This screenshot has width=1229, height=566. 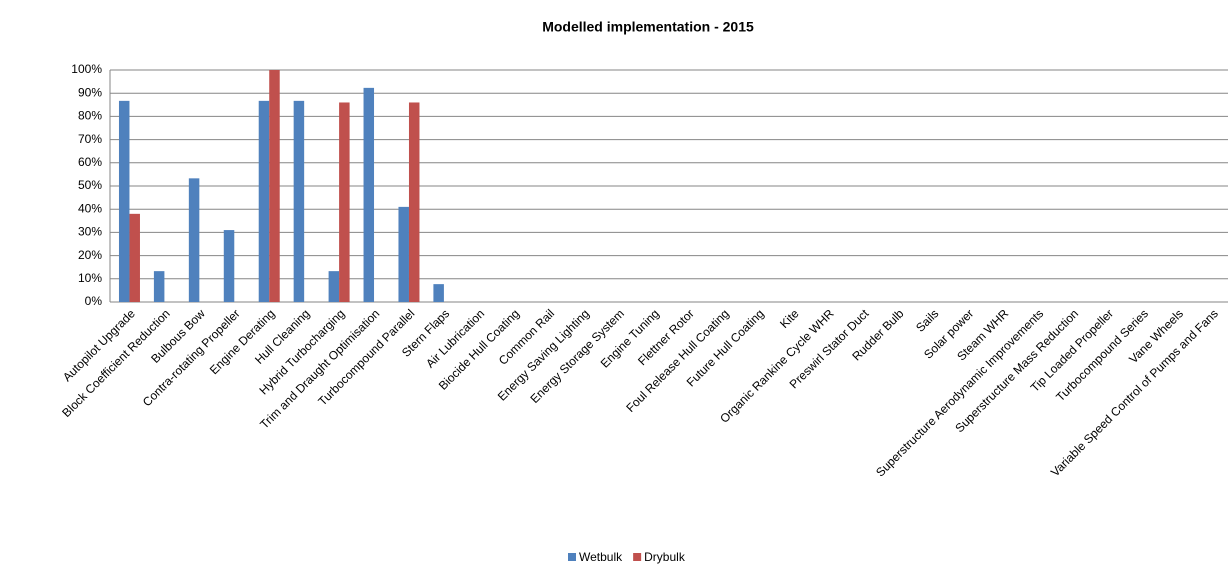 I want to click on y-tick-label: 0%, so click(x=94, y=301).